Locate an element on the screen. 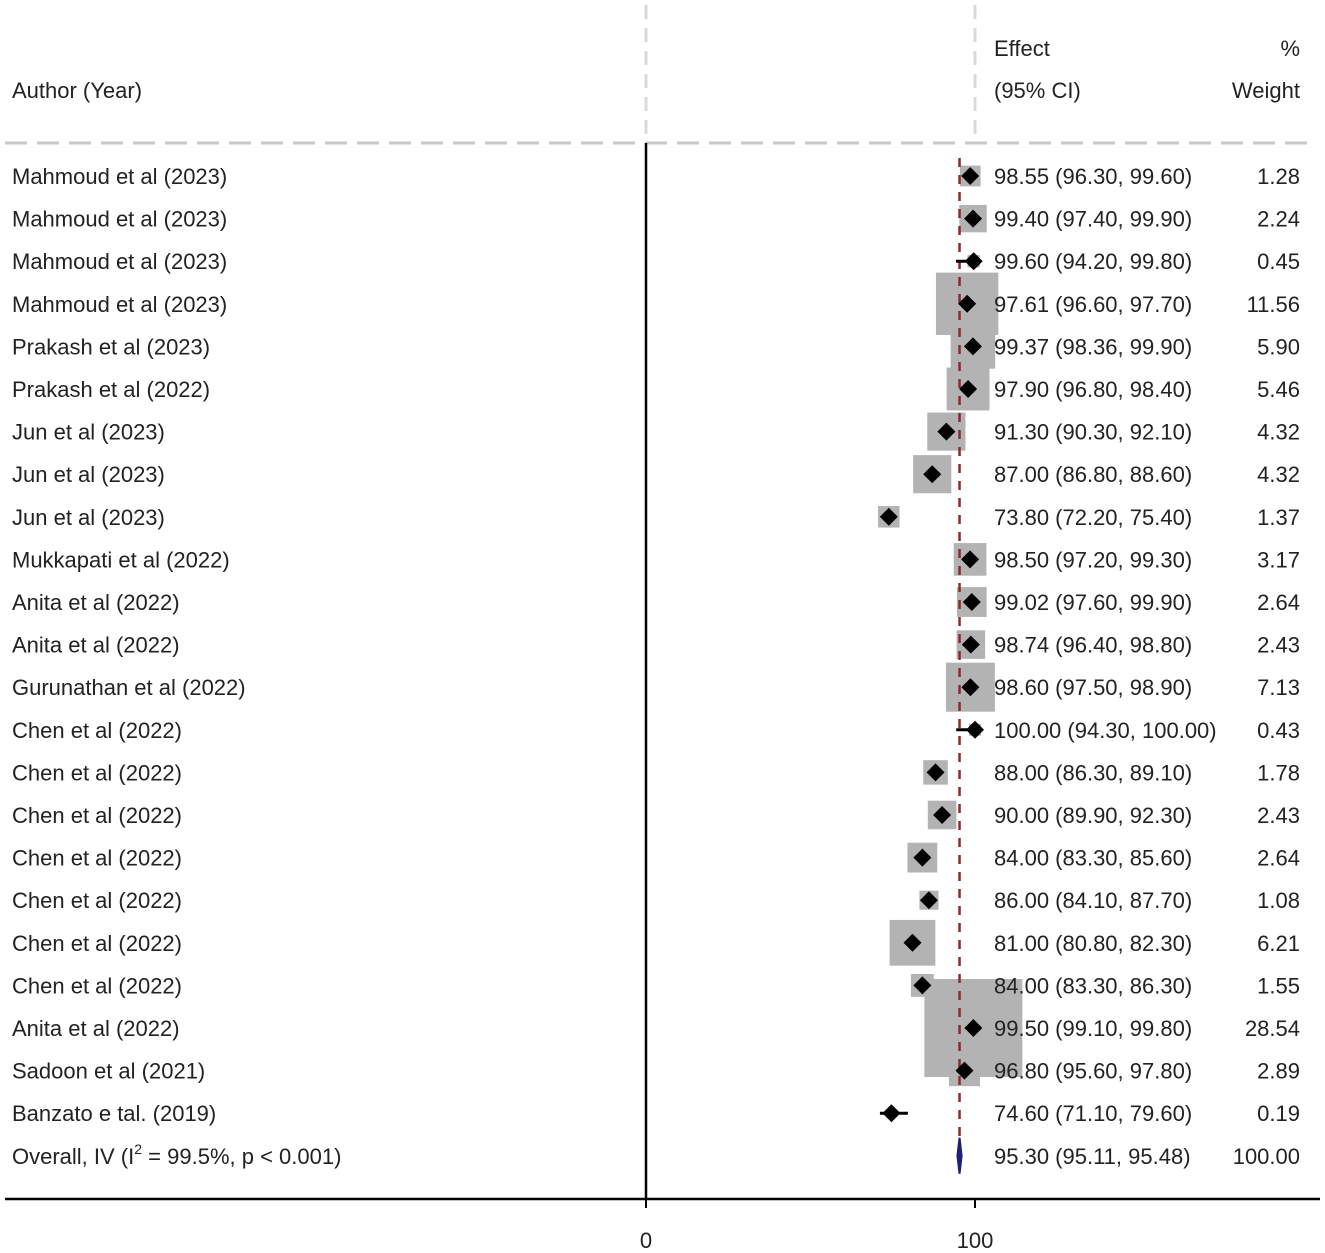  study-weight-text: 1.37 is located at coordinates (1278, 517).